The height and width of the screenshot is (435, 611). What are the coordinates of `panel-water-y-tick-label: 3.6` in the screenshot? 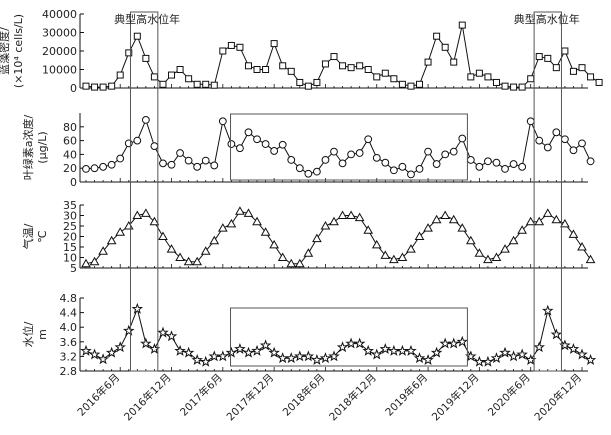 It's located at (69, 342).